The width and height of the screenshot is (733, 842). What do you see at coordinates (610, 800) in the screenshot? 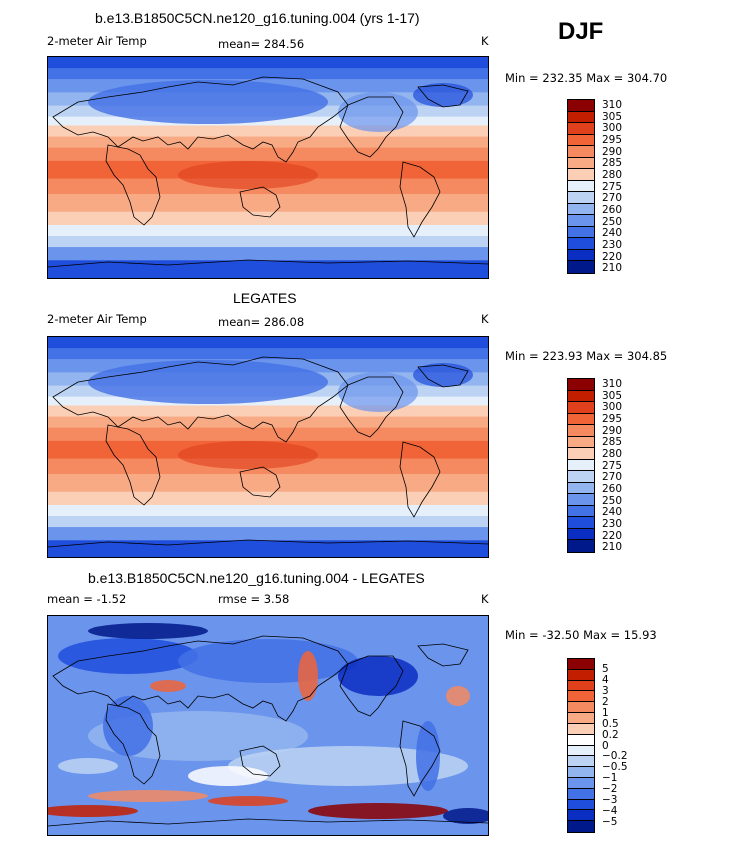
I see `colorbar-tick-label: −3` at bounding box center [610, 800].